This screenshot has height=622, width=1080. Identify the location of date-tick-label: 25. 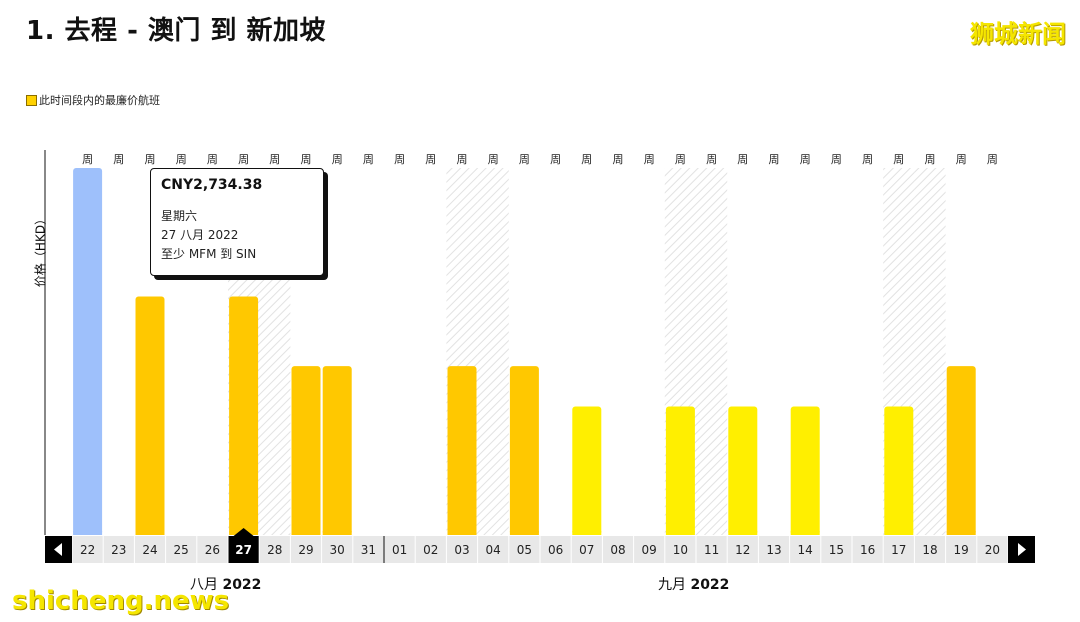
(181, 550).